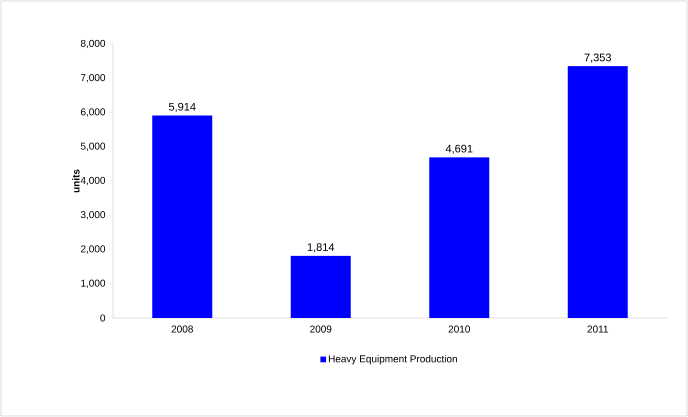 This screenshot has width=688, height=417. I want to click on x-tick-label: 2009, so click(321, 329).